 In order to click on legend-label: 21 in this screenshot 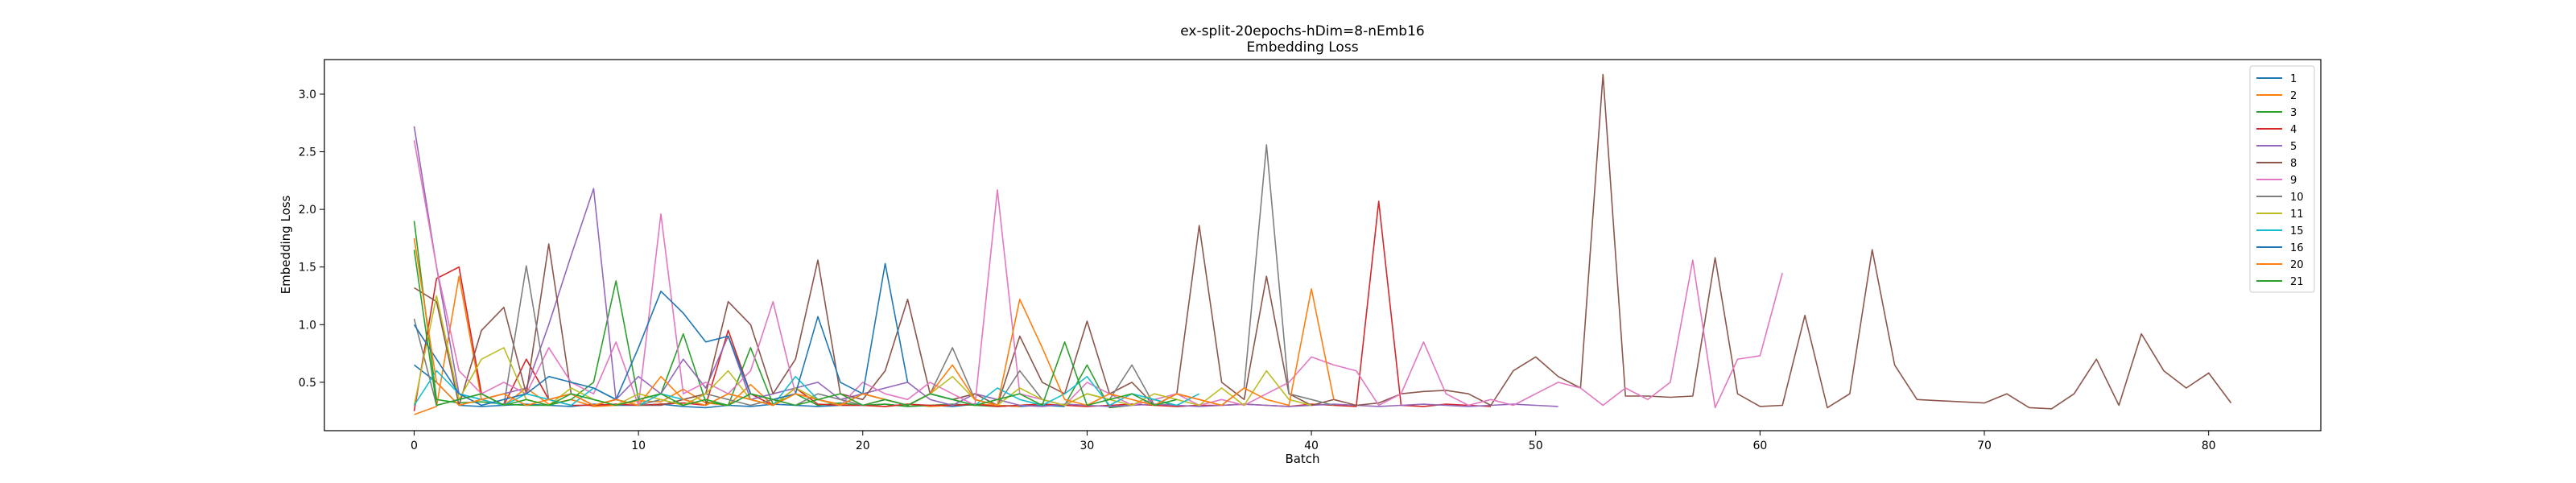, I will do `click(2297, 282)`.